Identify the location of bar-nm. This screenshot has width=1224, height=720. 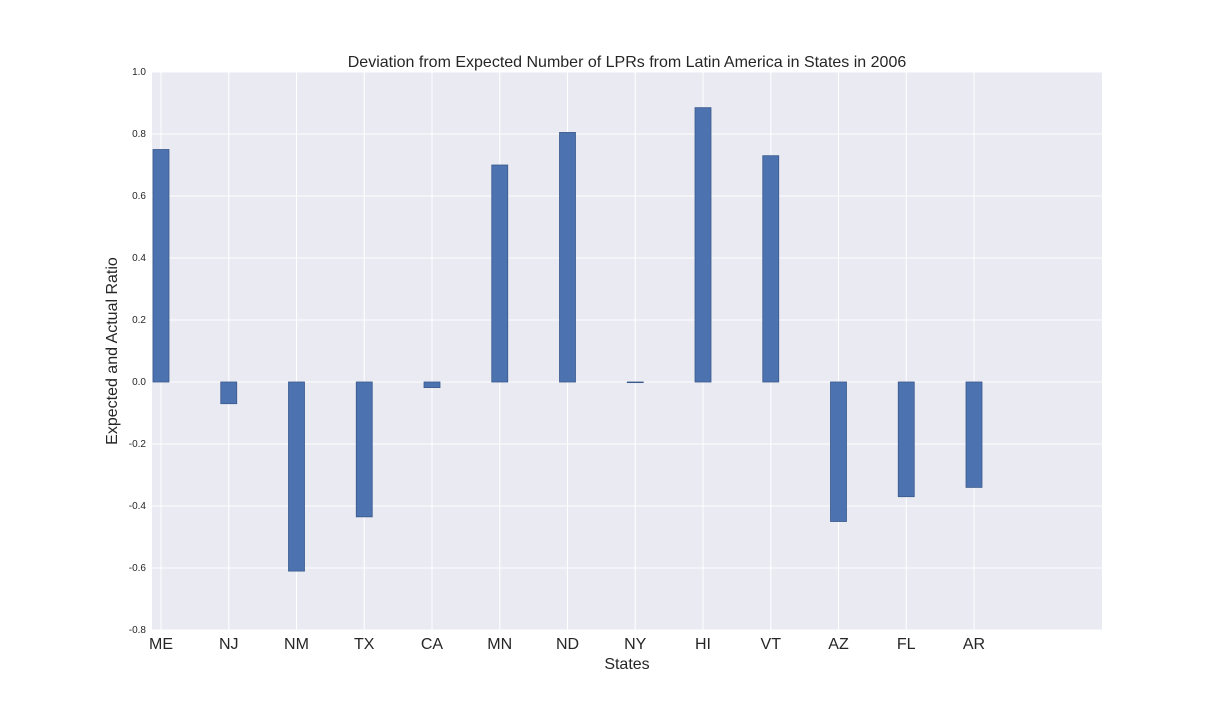
(296, 476).